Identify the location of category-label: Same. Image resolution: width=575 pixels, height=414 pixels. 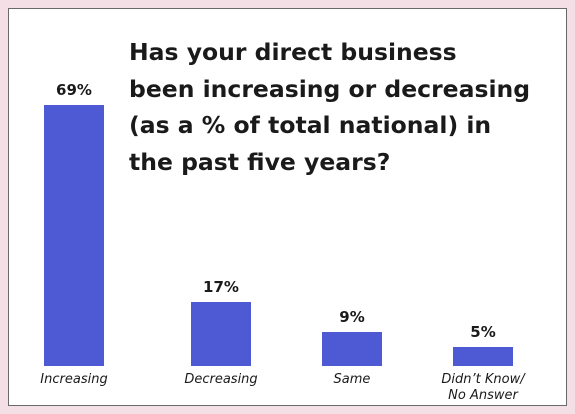
(352, 379).